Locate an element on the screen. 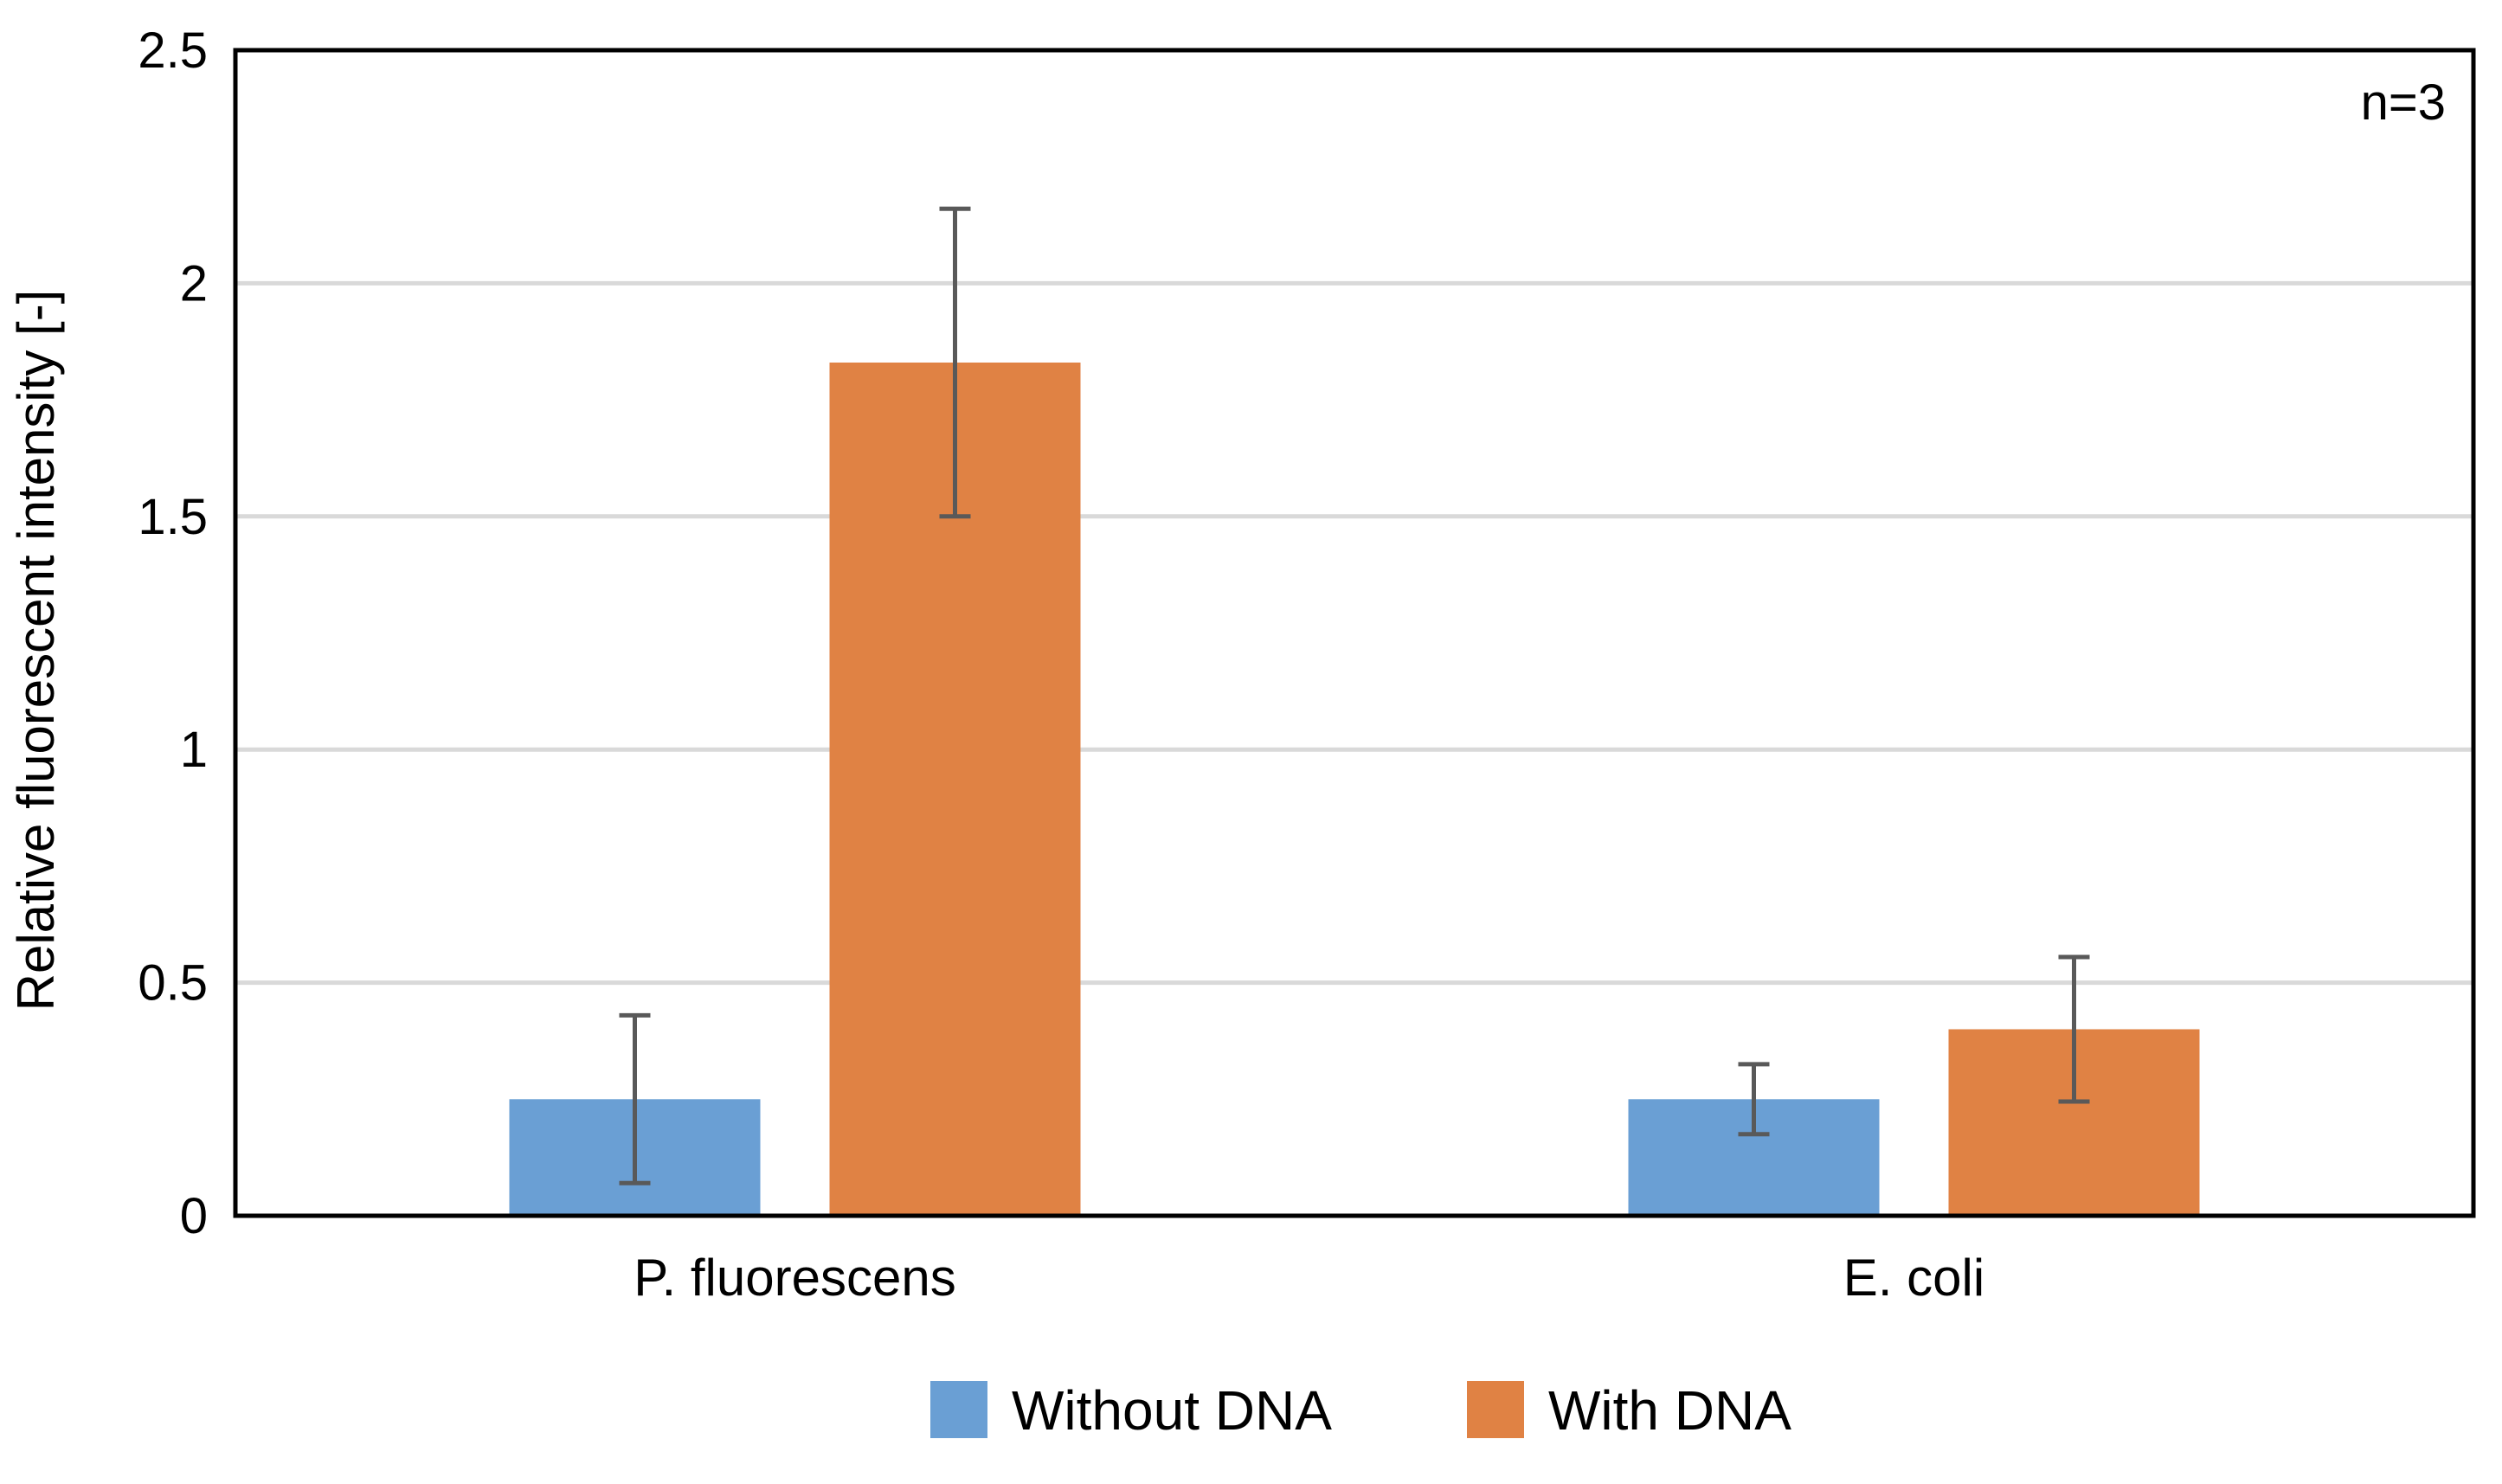 This screenshot has width=2502, height=1484. y-tick-label: 2.5 is located at coordinates (173, 51).